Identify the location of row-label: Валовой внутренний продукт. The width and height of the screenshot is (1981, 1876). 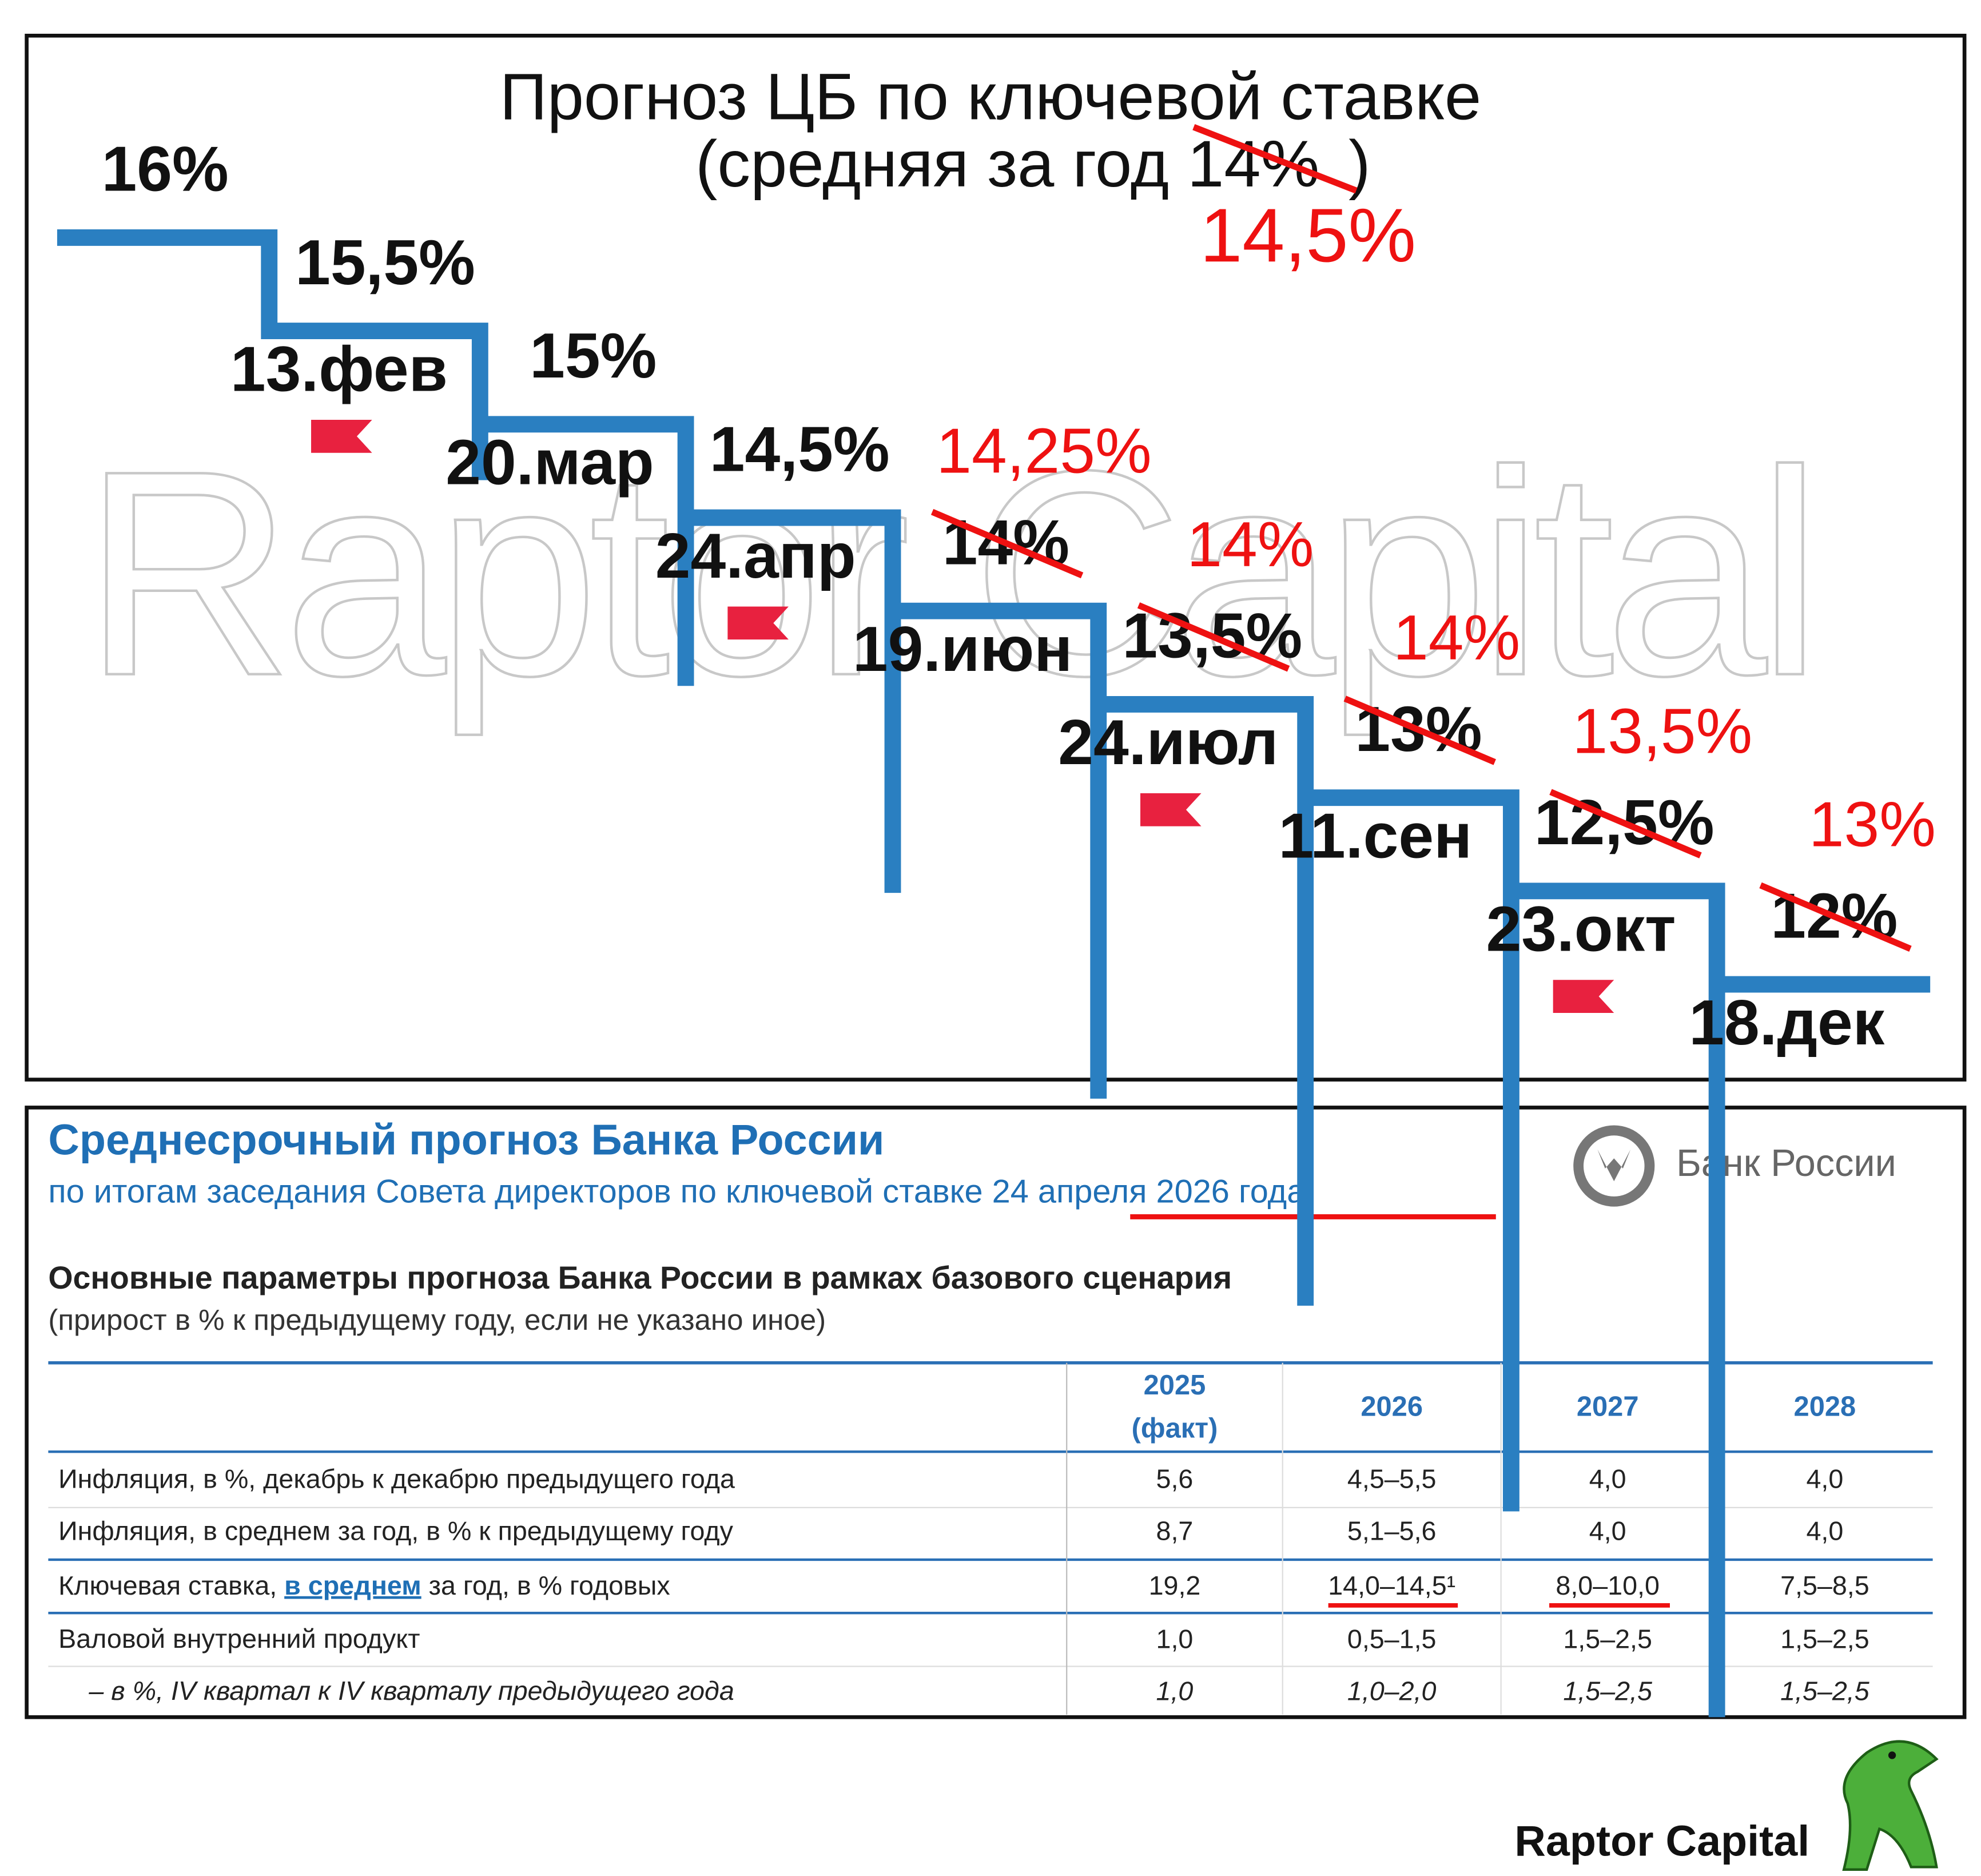
(239, 1639).